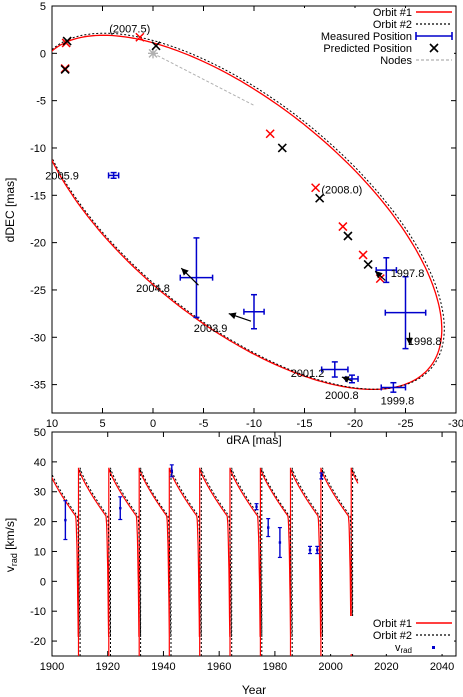 The image size is (463, 697). Describe the element at coordinates (153, 289) in the screenshot. I see `epoch-annotation: 2004.8` at that location.